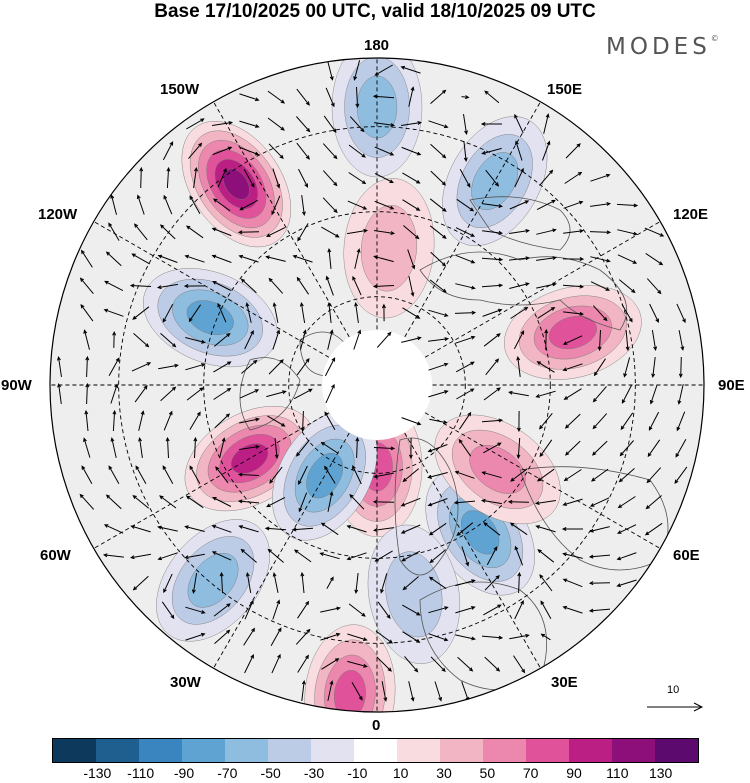 Image resolution: width=750 pixels, height=783 pixels. Describe the element at coordinates (658, 47) in the screenshot. I see `brand-name: MODES` at that location.